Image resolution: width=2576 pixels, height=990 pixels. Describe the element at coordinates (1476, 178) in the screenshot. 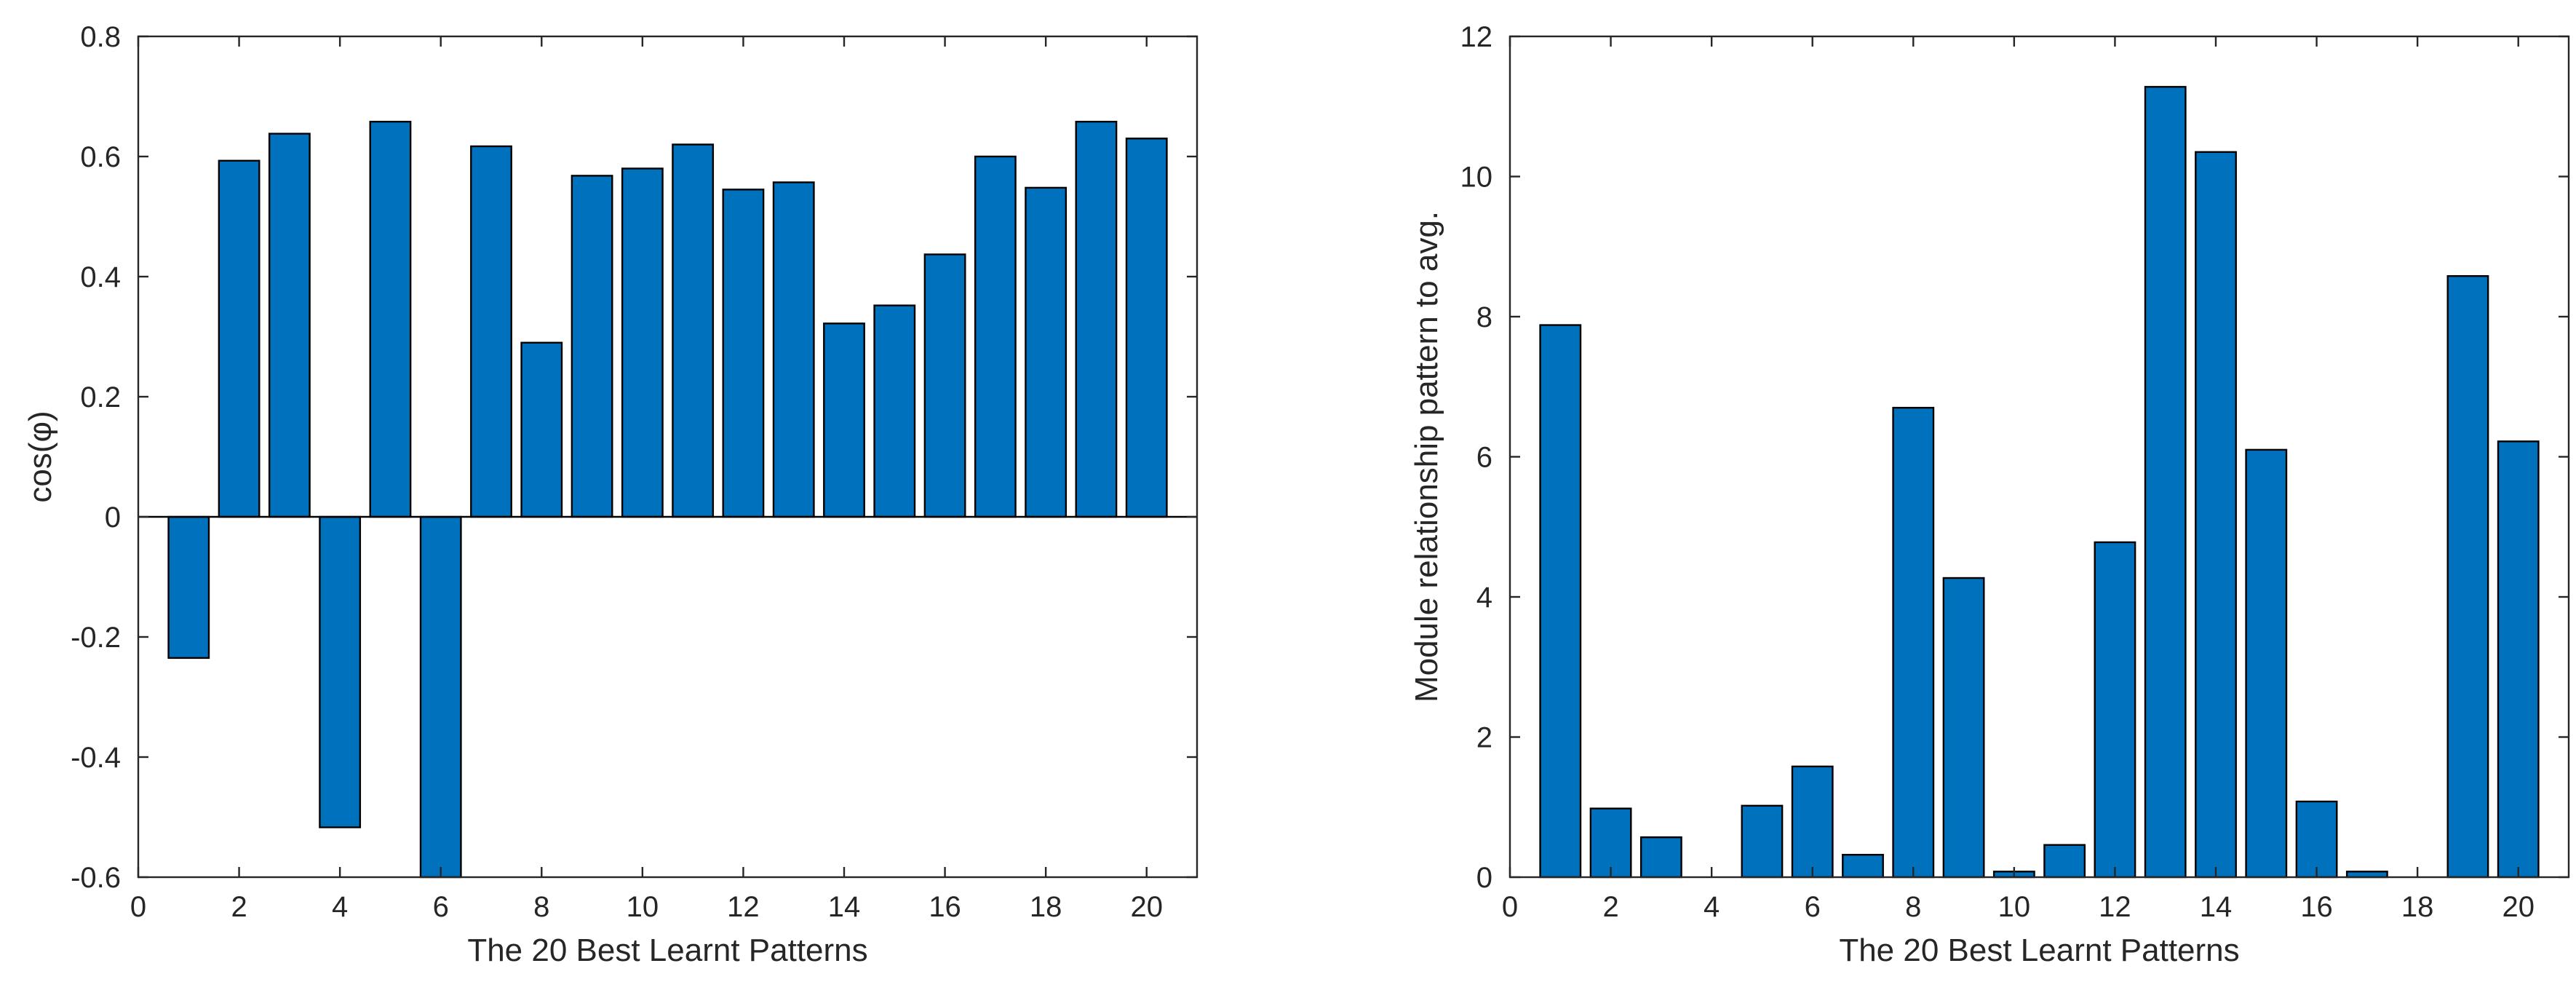

I see `chart-module-relationship-ytick-label: 10` at that location.